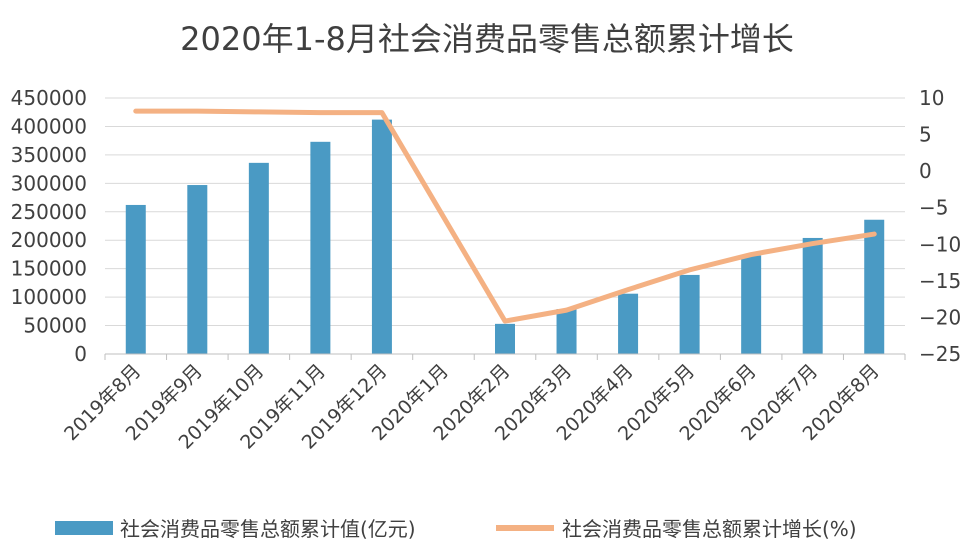 The width and height of the screenshot is (975, 559). What do you see at coordinates (940, 281) in the screenshot?
I see `right-tick-label: −15` at bounding box center [940, 281].